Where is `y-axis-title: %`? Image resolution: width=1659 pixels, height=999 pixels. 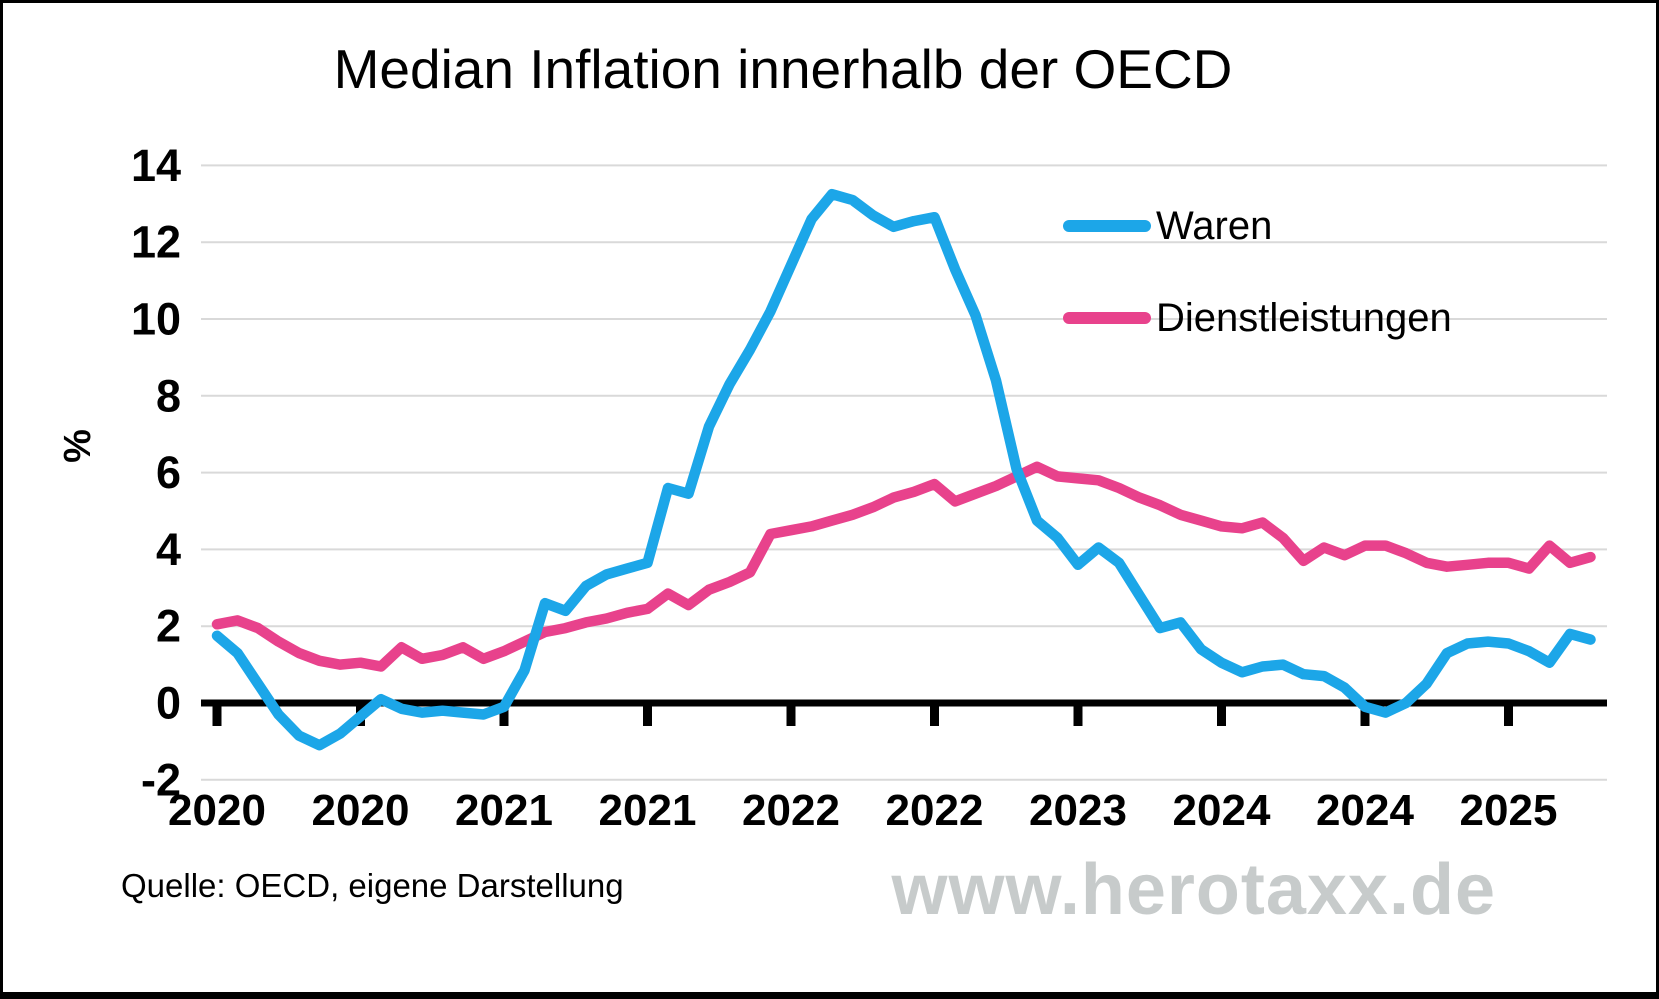 y-axis-title: % is located at coordinates (78, 446).